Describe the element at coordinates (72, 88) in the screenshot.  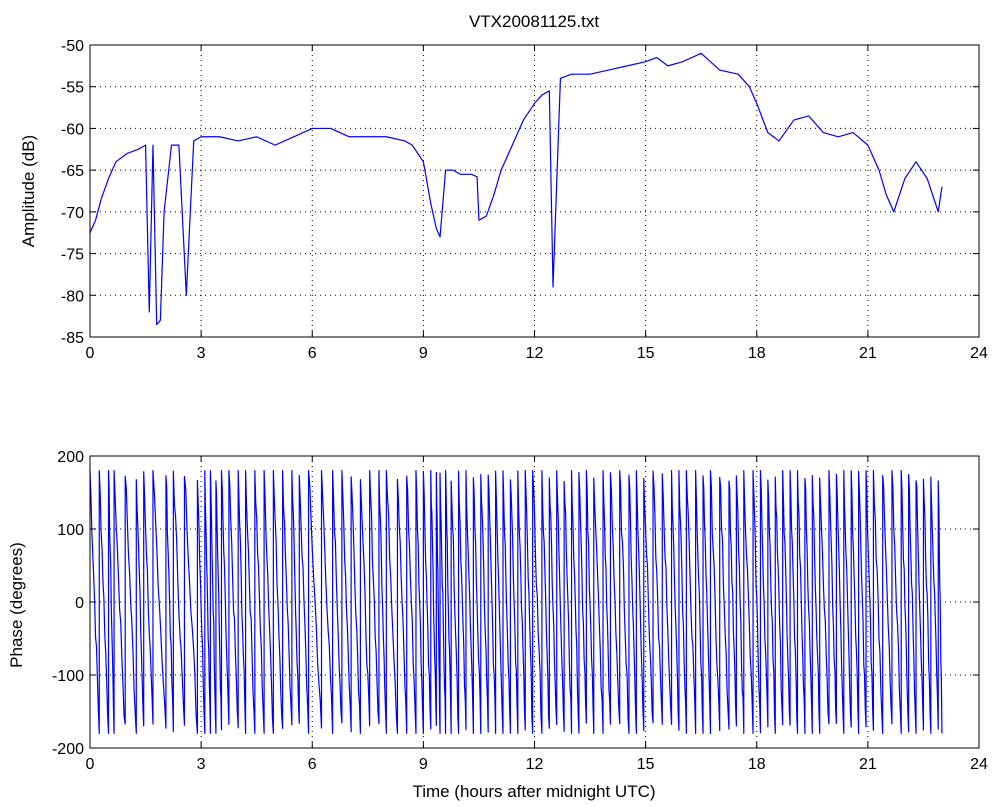
I see `amplitude-y-tick-label: -55` at that location.